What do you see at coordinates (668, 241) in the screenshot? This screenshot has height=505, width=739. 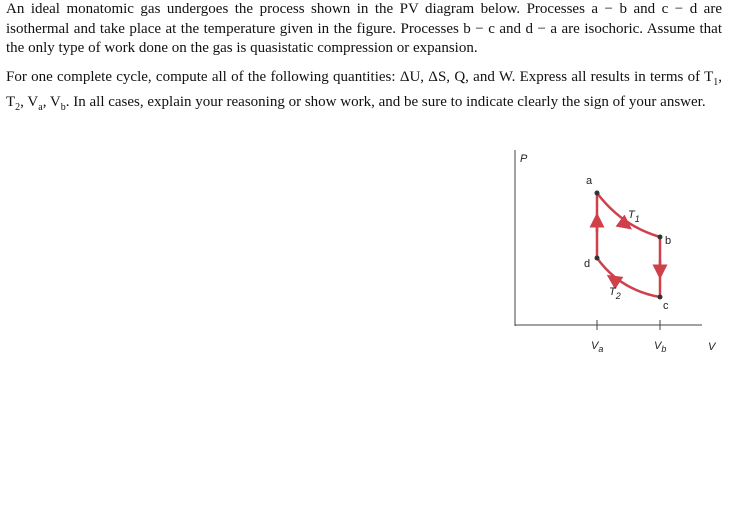 I see `point-label: b` at bounding box center [668, 241].